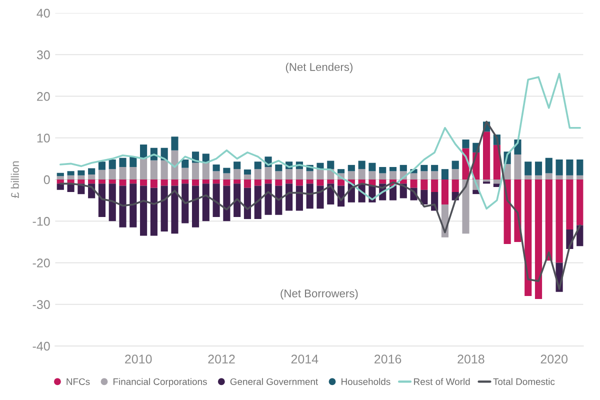  Describe the element at coordinates (554, 359) in the screenshot. I see `x-tick-label: 2020` at that location.